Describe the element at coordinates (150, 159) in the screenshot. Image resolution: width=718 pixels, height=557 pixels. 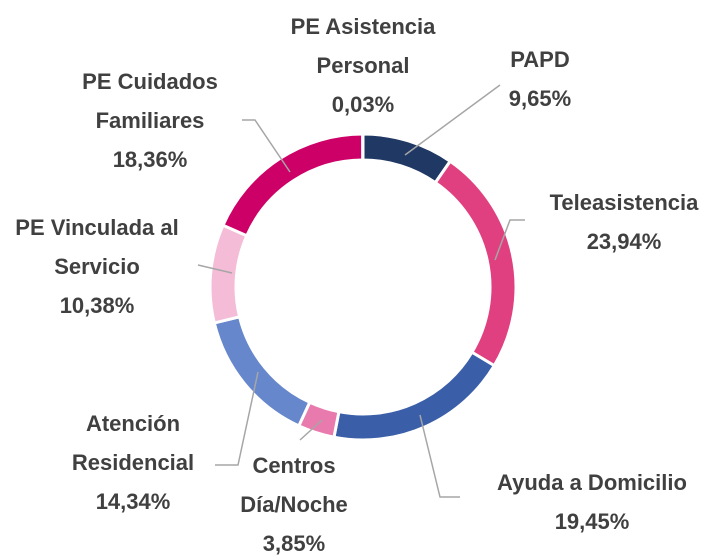
I see `value-label: 18,36%` at that location.